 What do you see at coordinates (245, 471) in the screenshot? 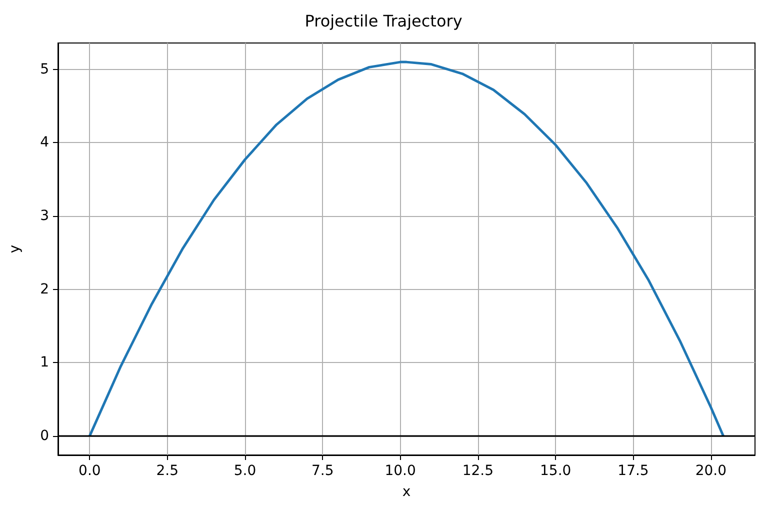
I see `x-tick-label: 5.0` at bounding box center [245, 471].